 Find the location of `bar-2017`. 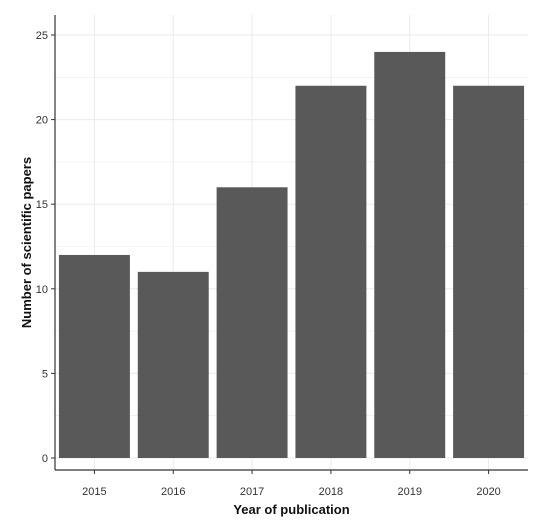

bar-2017 is located at coordinates (252, 322).